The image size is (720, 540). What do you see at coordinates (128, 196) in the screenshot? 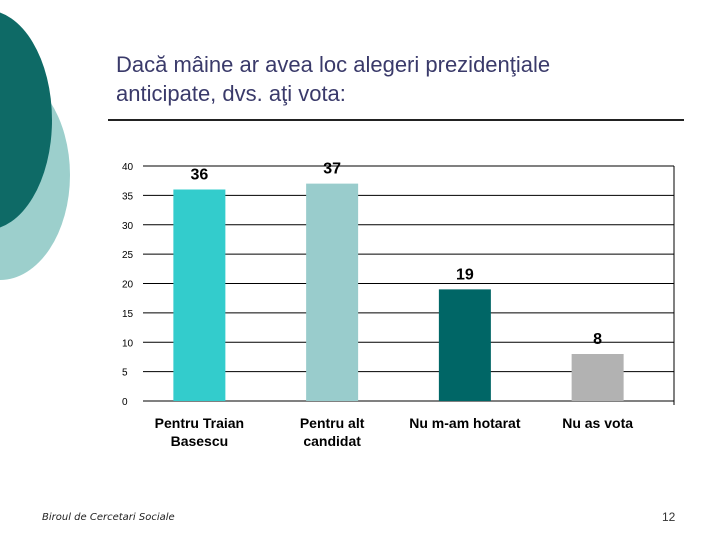
I see `y-tick-label: 35` at bounding box center [128, 196].